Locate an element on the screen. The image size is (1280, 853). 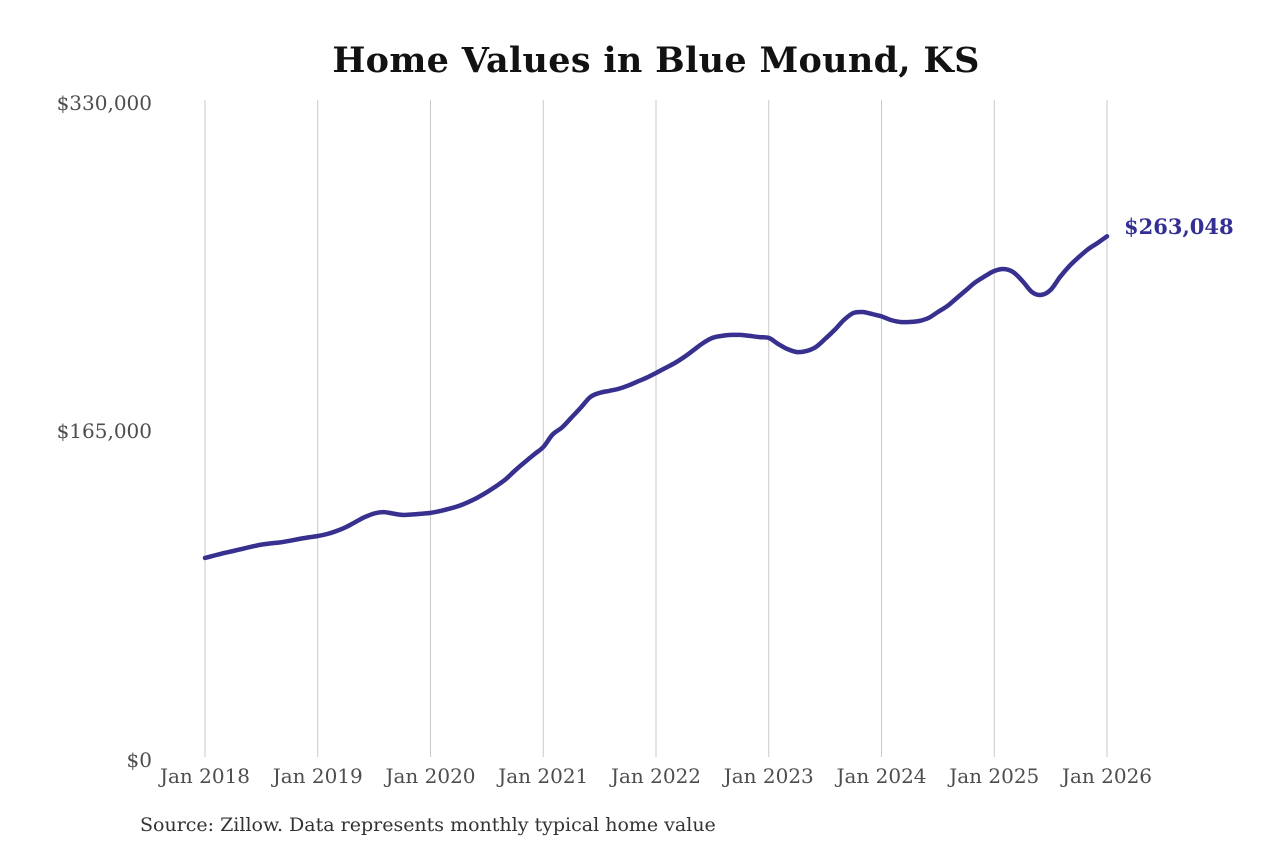
x-axis-tick-label: Jan 2018 is located at coordinates (205, 776).